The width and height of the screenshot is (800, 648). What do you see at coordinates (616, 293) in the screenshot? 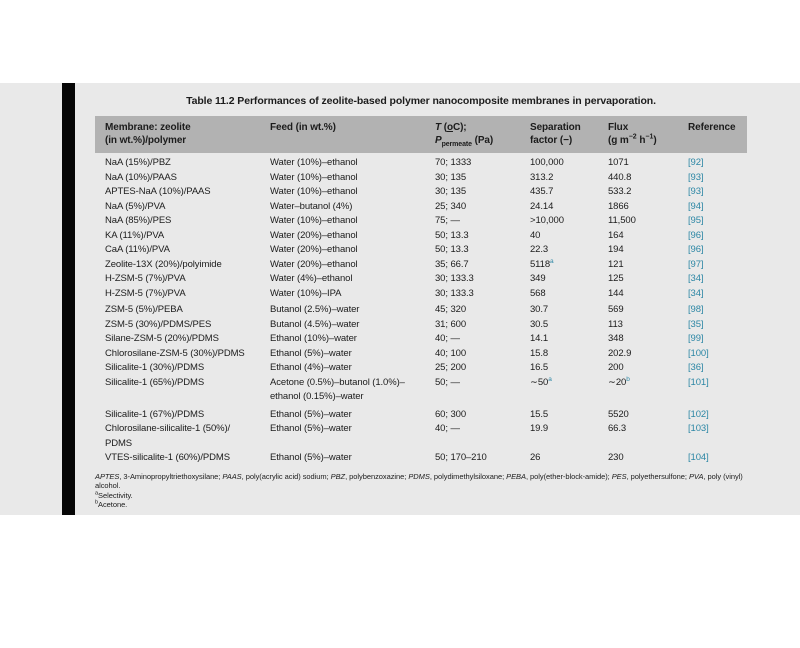
I see `cell-flux: 144` at bounding box center [616, 293].